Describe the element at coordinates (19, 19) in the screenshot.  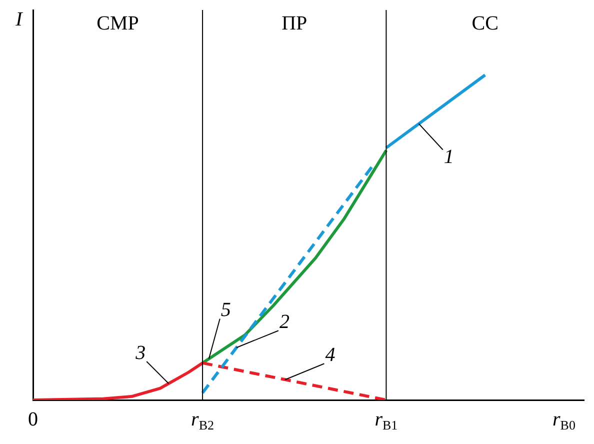
I see `y-axis-title: I` at that location.